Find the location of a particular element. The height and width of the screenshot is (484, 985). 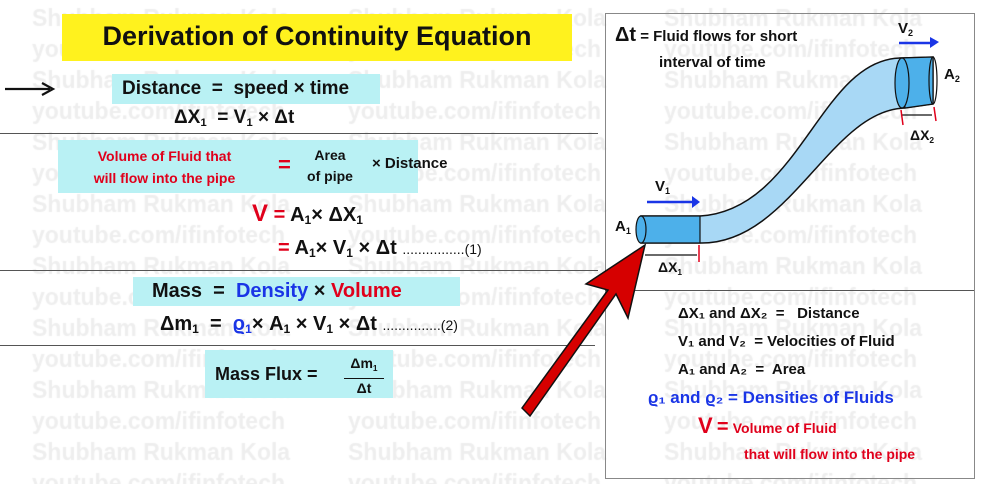

legend-meaning: Distance is located at coordinates (828, 313).